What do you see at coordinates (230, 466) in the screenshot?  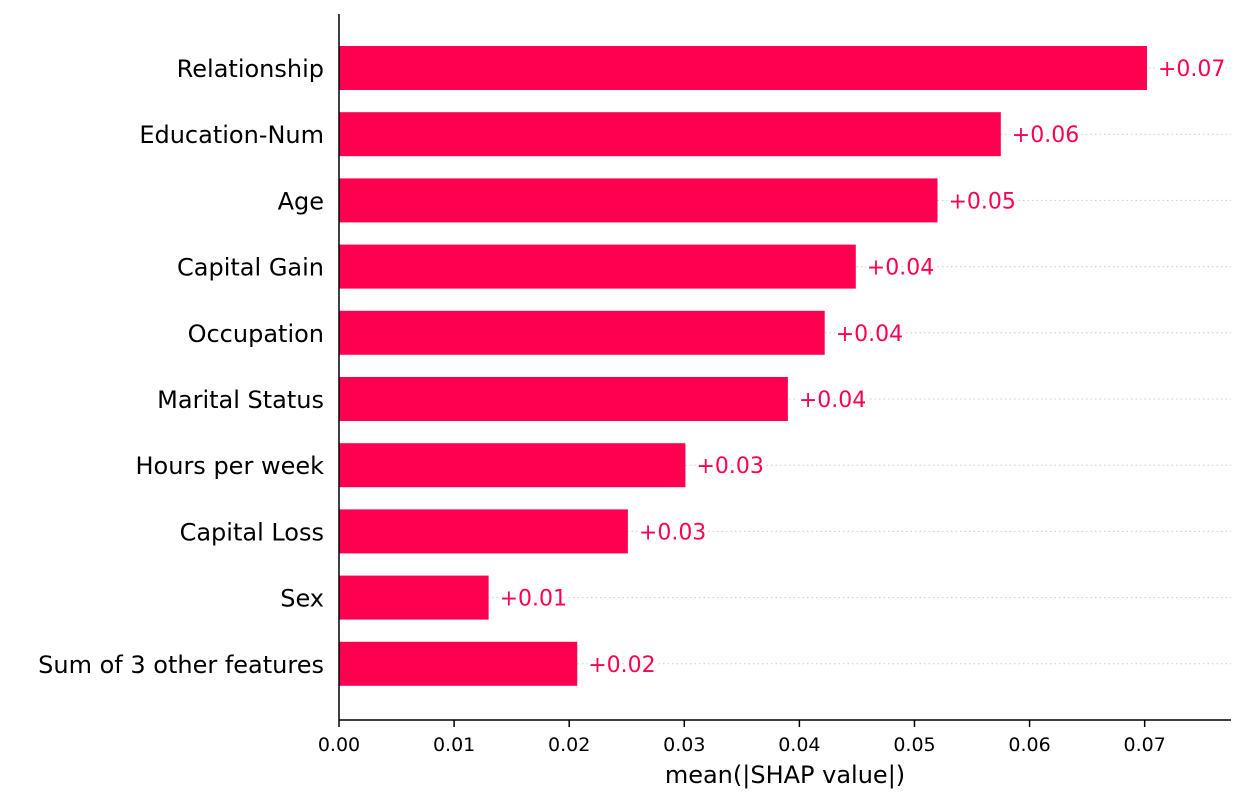 I see `feature-label: Hours per week` at bounding box center [230, 466].